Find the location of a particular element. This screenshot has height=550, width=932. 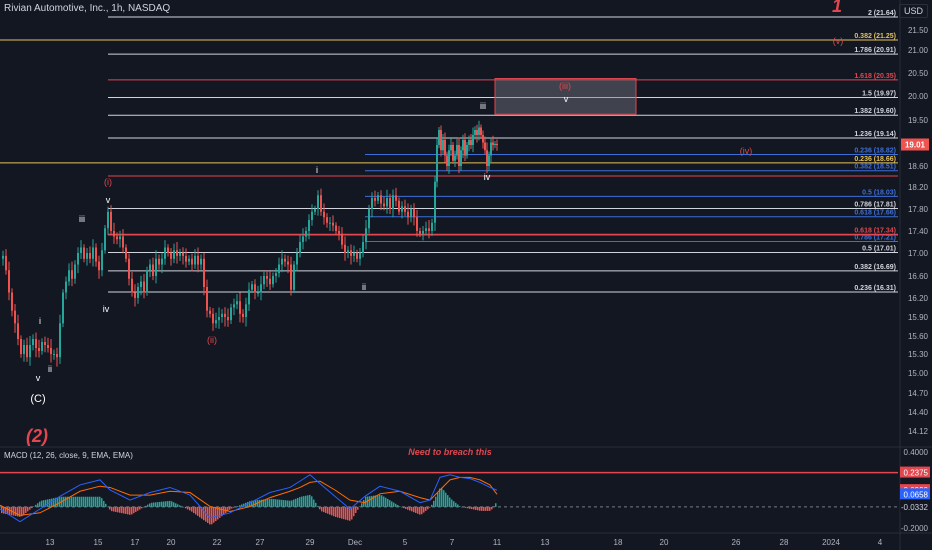

price-axis-tick: 14.12 is located at coordinates (918, 431).